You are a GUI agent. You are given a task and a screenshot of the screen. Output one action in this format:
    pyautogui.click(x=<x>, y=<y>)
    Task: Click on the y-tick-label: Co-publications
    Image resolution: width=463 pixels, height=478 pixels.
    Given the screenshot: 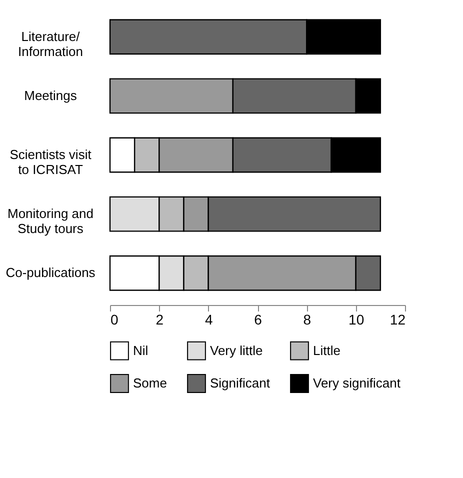 What is the action you would take?
    pyautogui.click(x=51, y=272)
    